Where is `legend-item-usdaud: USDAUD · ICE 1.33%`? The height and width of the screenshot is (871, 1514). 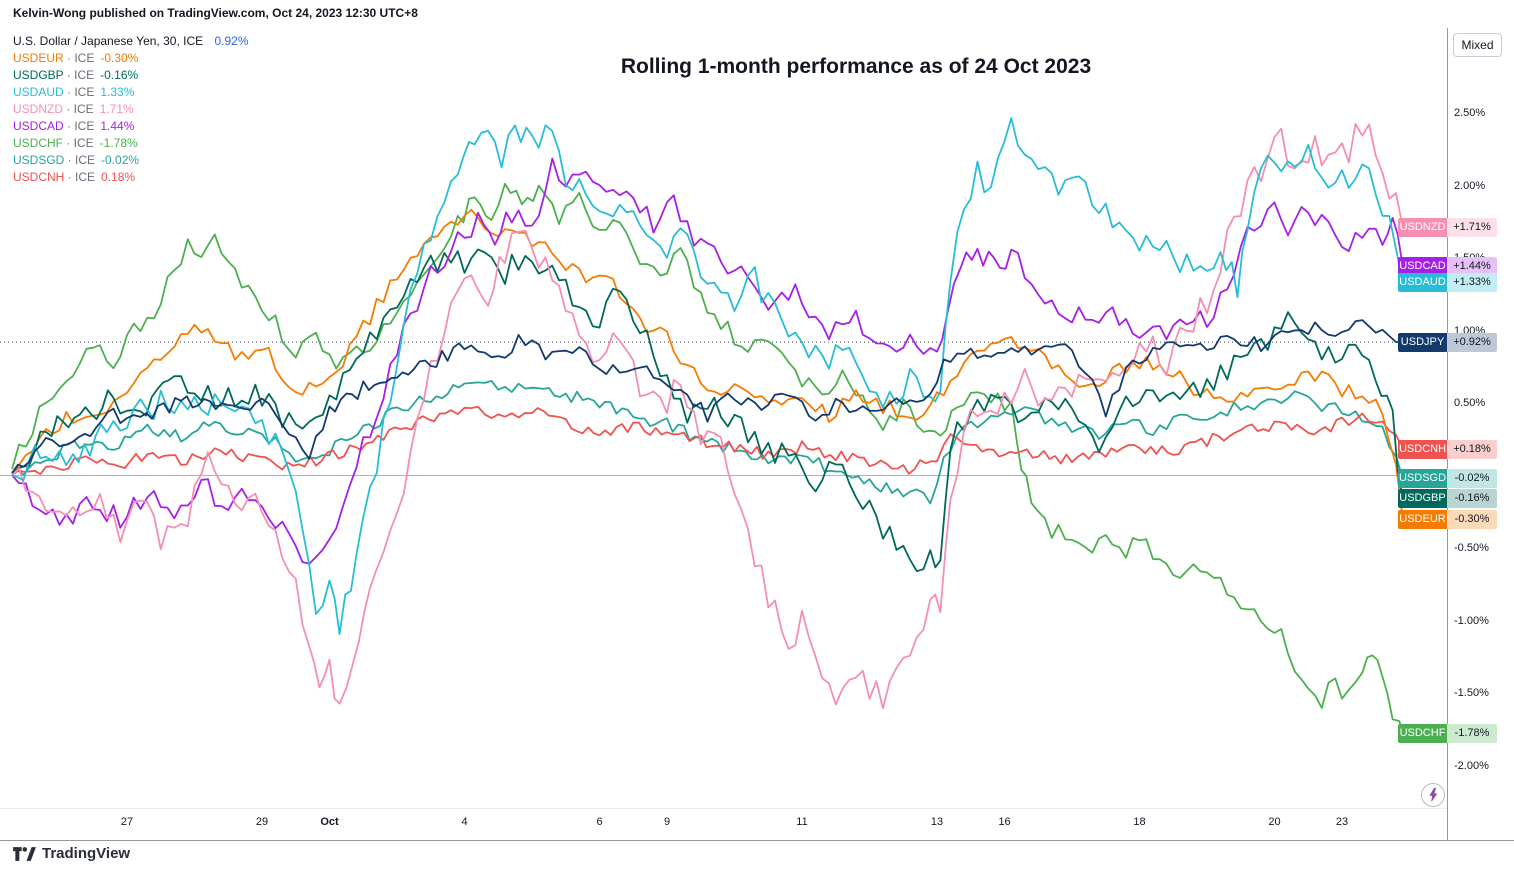 legend-item-usdaud: USDAUD · ICE 1.33% is located at coordinates (131, 92).